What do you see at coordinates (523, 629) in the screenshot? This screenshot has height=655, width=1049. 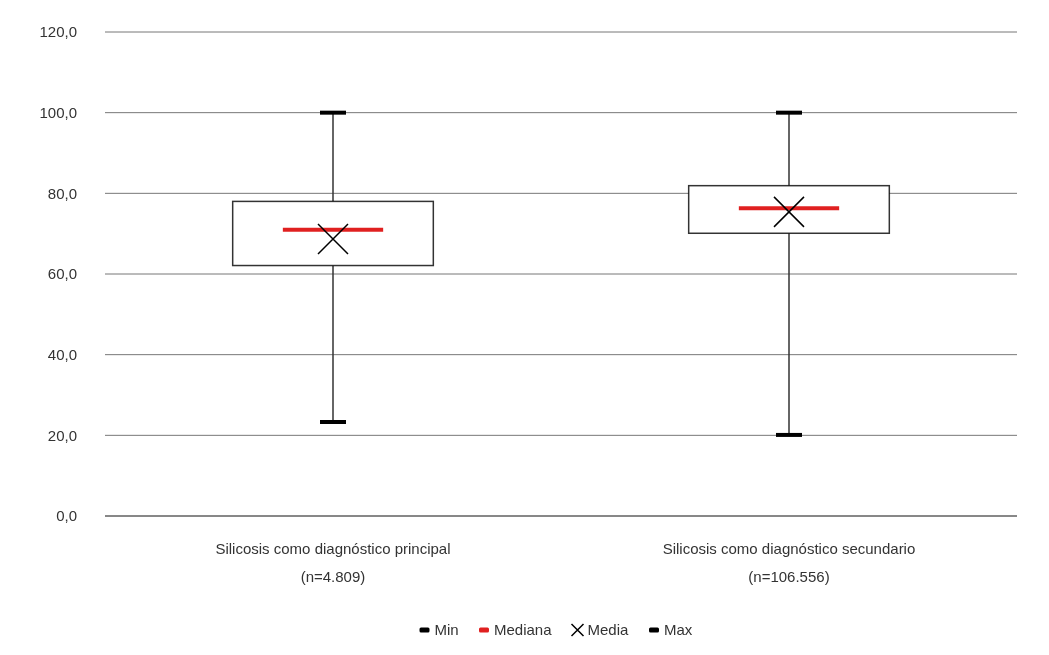 I see `text: Mediana` at bounding box center [523, 629].